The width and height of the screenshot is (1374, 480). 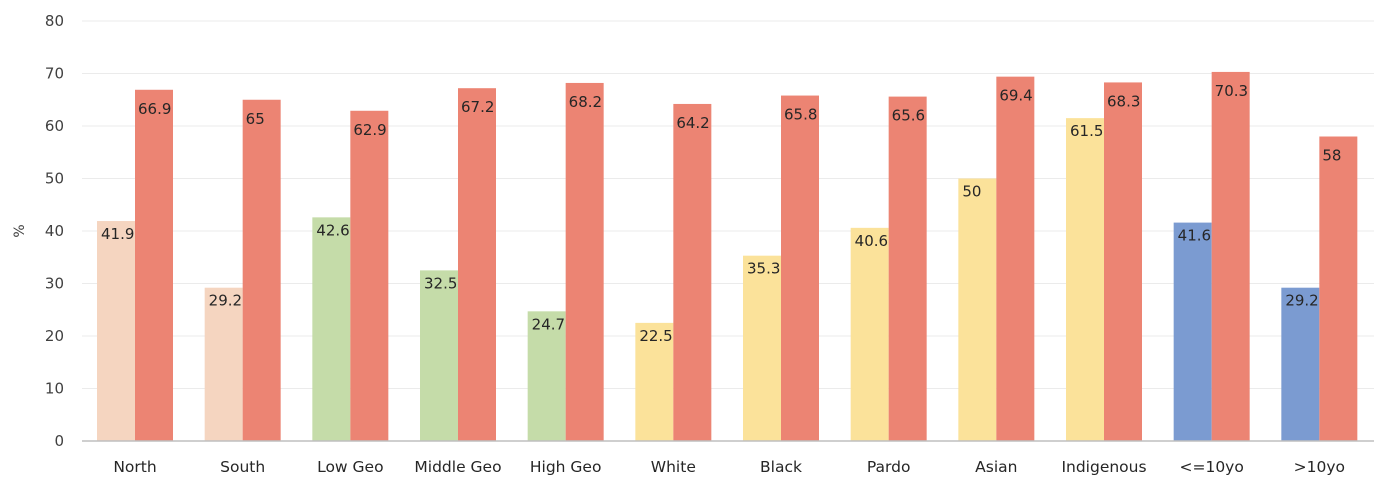 What do you see at coordinates (781, 466) in the screenshot?
I see `x-category-label: Black` at bounding box center [781, 466].